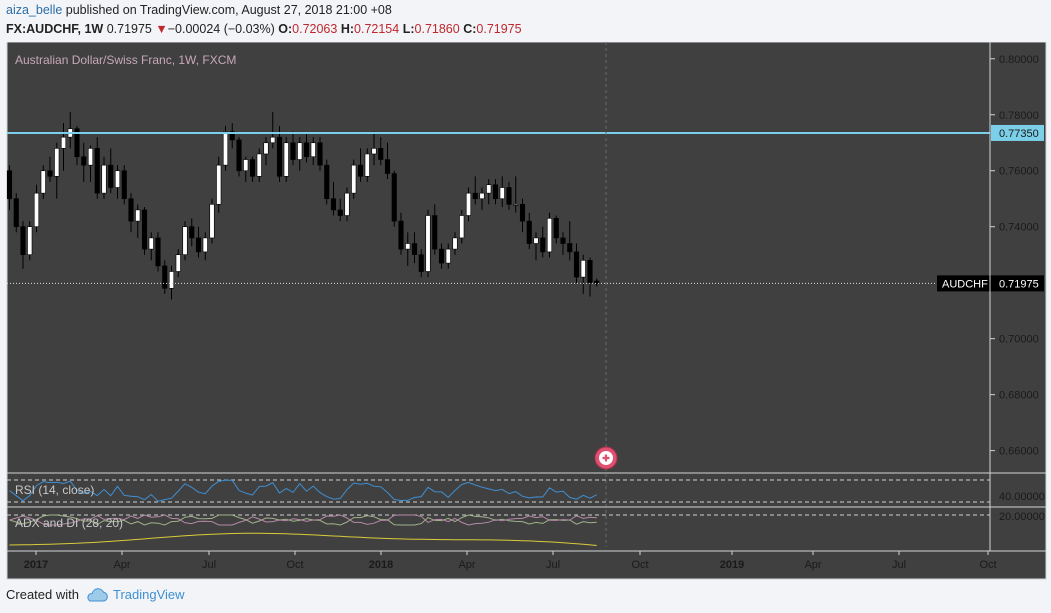  What do you see at coordinates (42, 594) in the screenshot?
I see `created-with-text: Created with` at bounding box center [42, 594].